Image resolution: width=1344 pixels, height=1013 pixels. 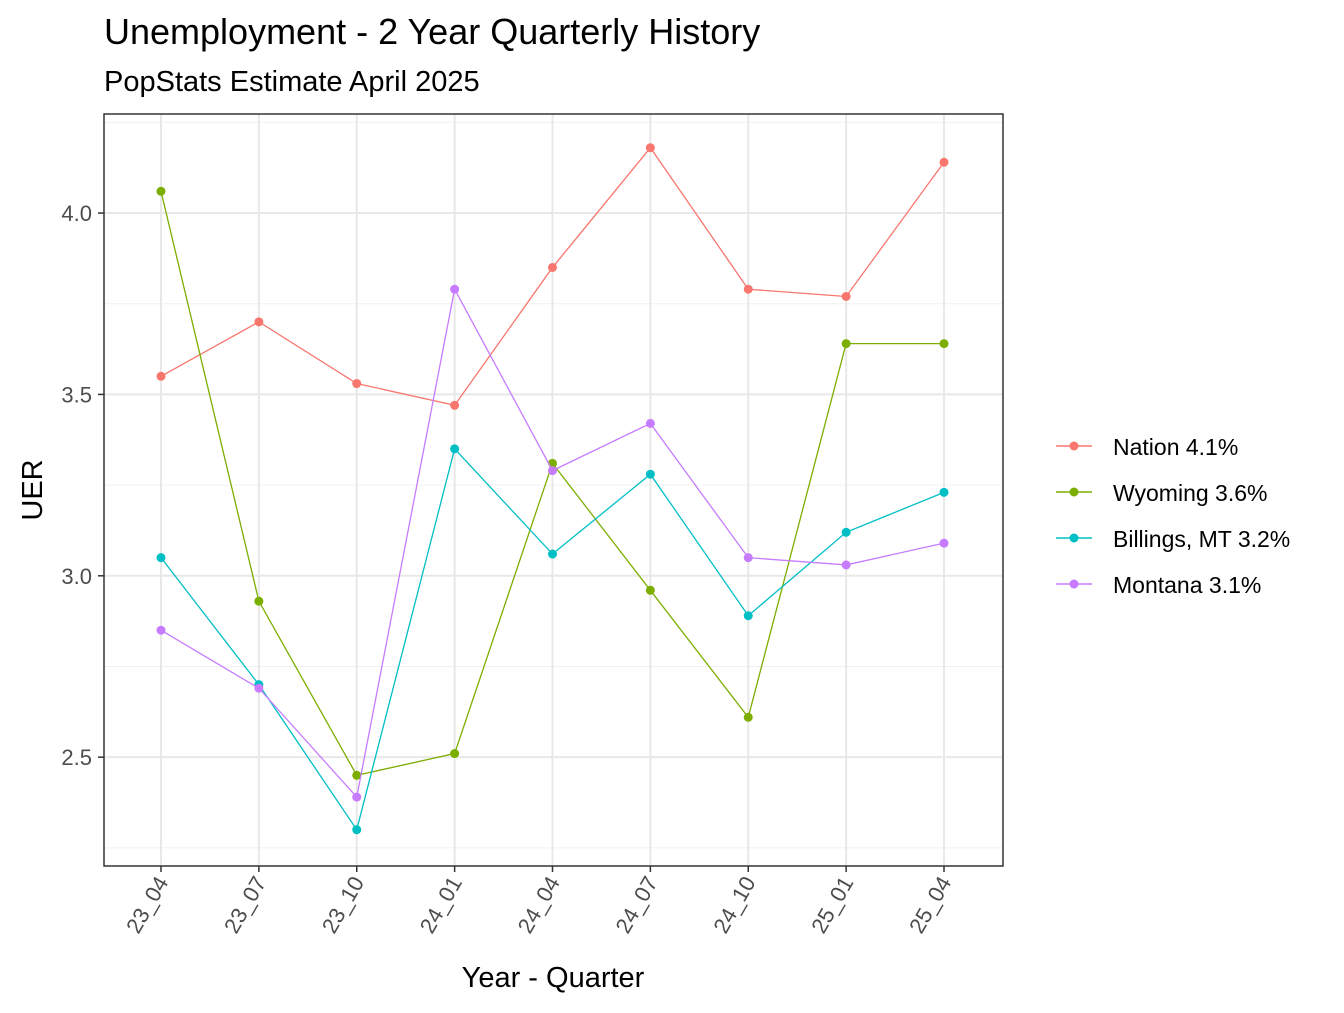 I want to click on x-tick-label: 23_04, so click(x=147, y=904).